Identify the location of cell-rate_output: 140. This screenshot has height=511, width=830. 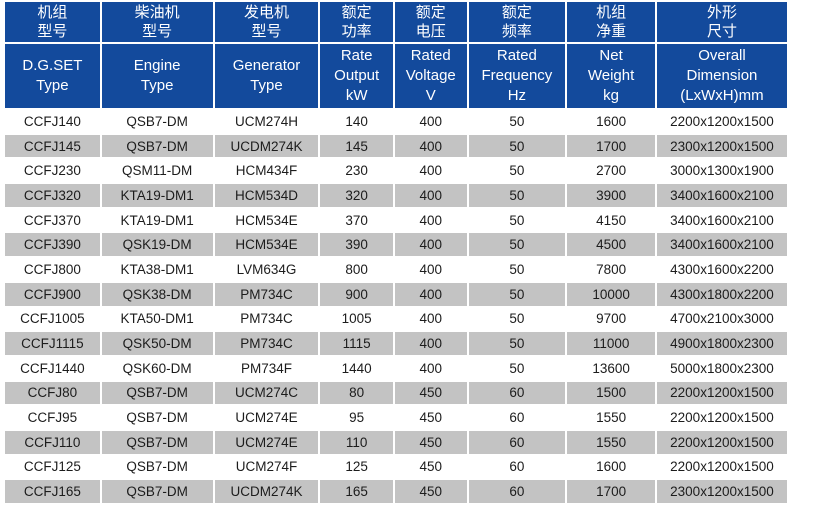
(356, 121).